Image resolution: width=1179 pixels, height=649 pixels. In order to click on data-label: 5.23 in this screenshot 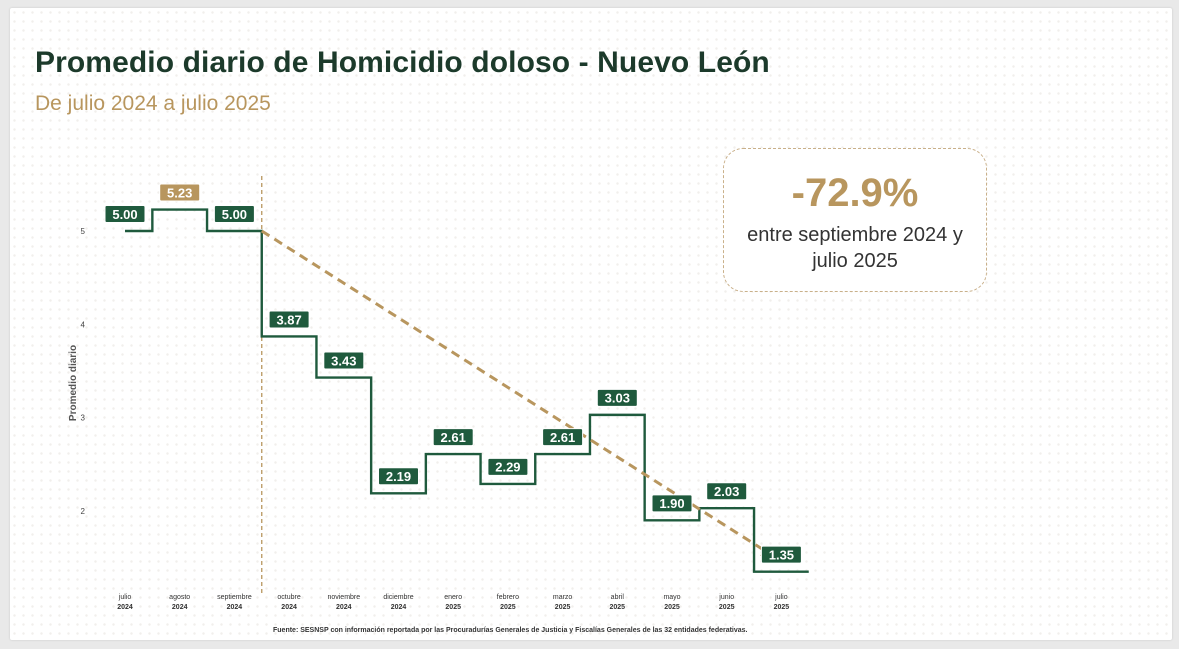, I will do `click(179, 192)`.